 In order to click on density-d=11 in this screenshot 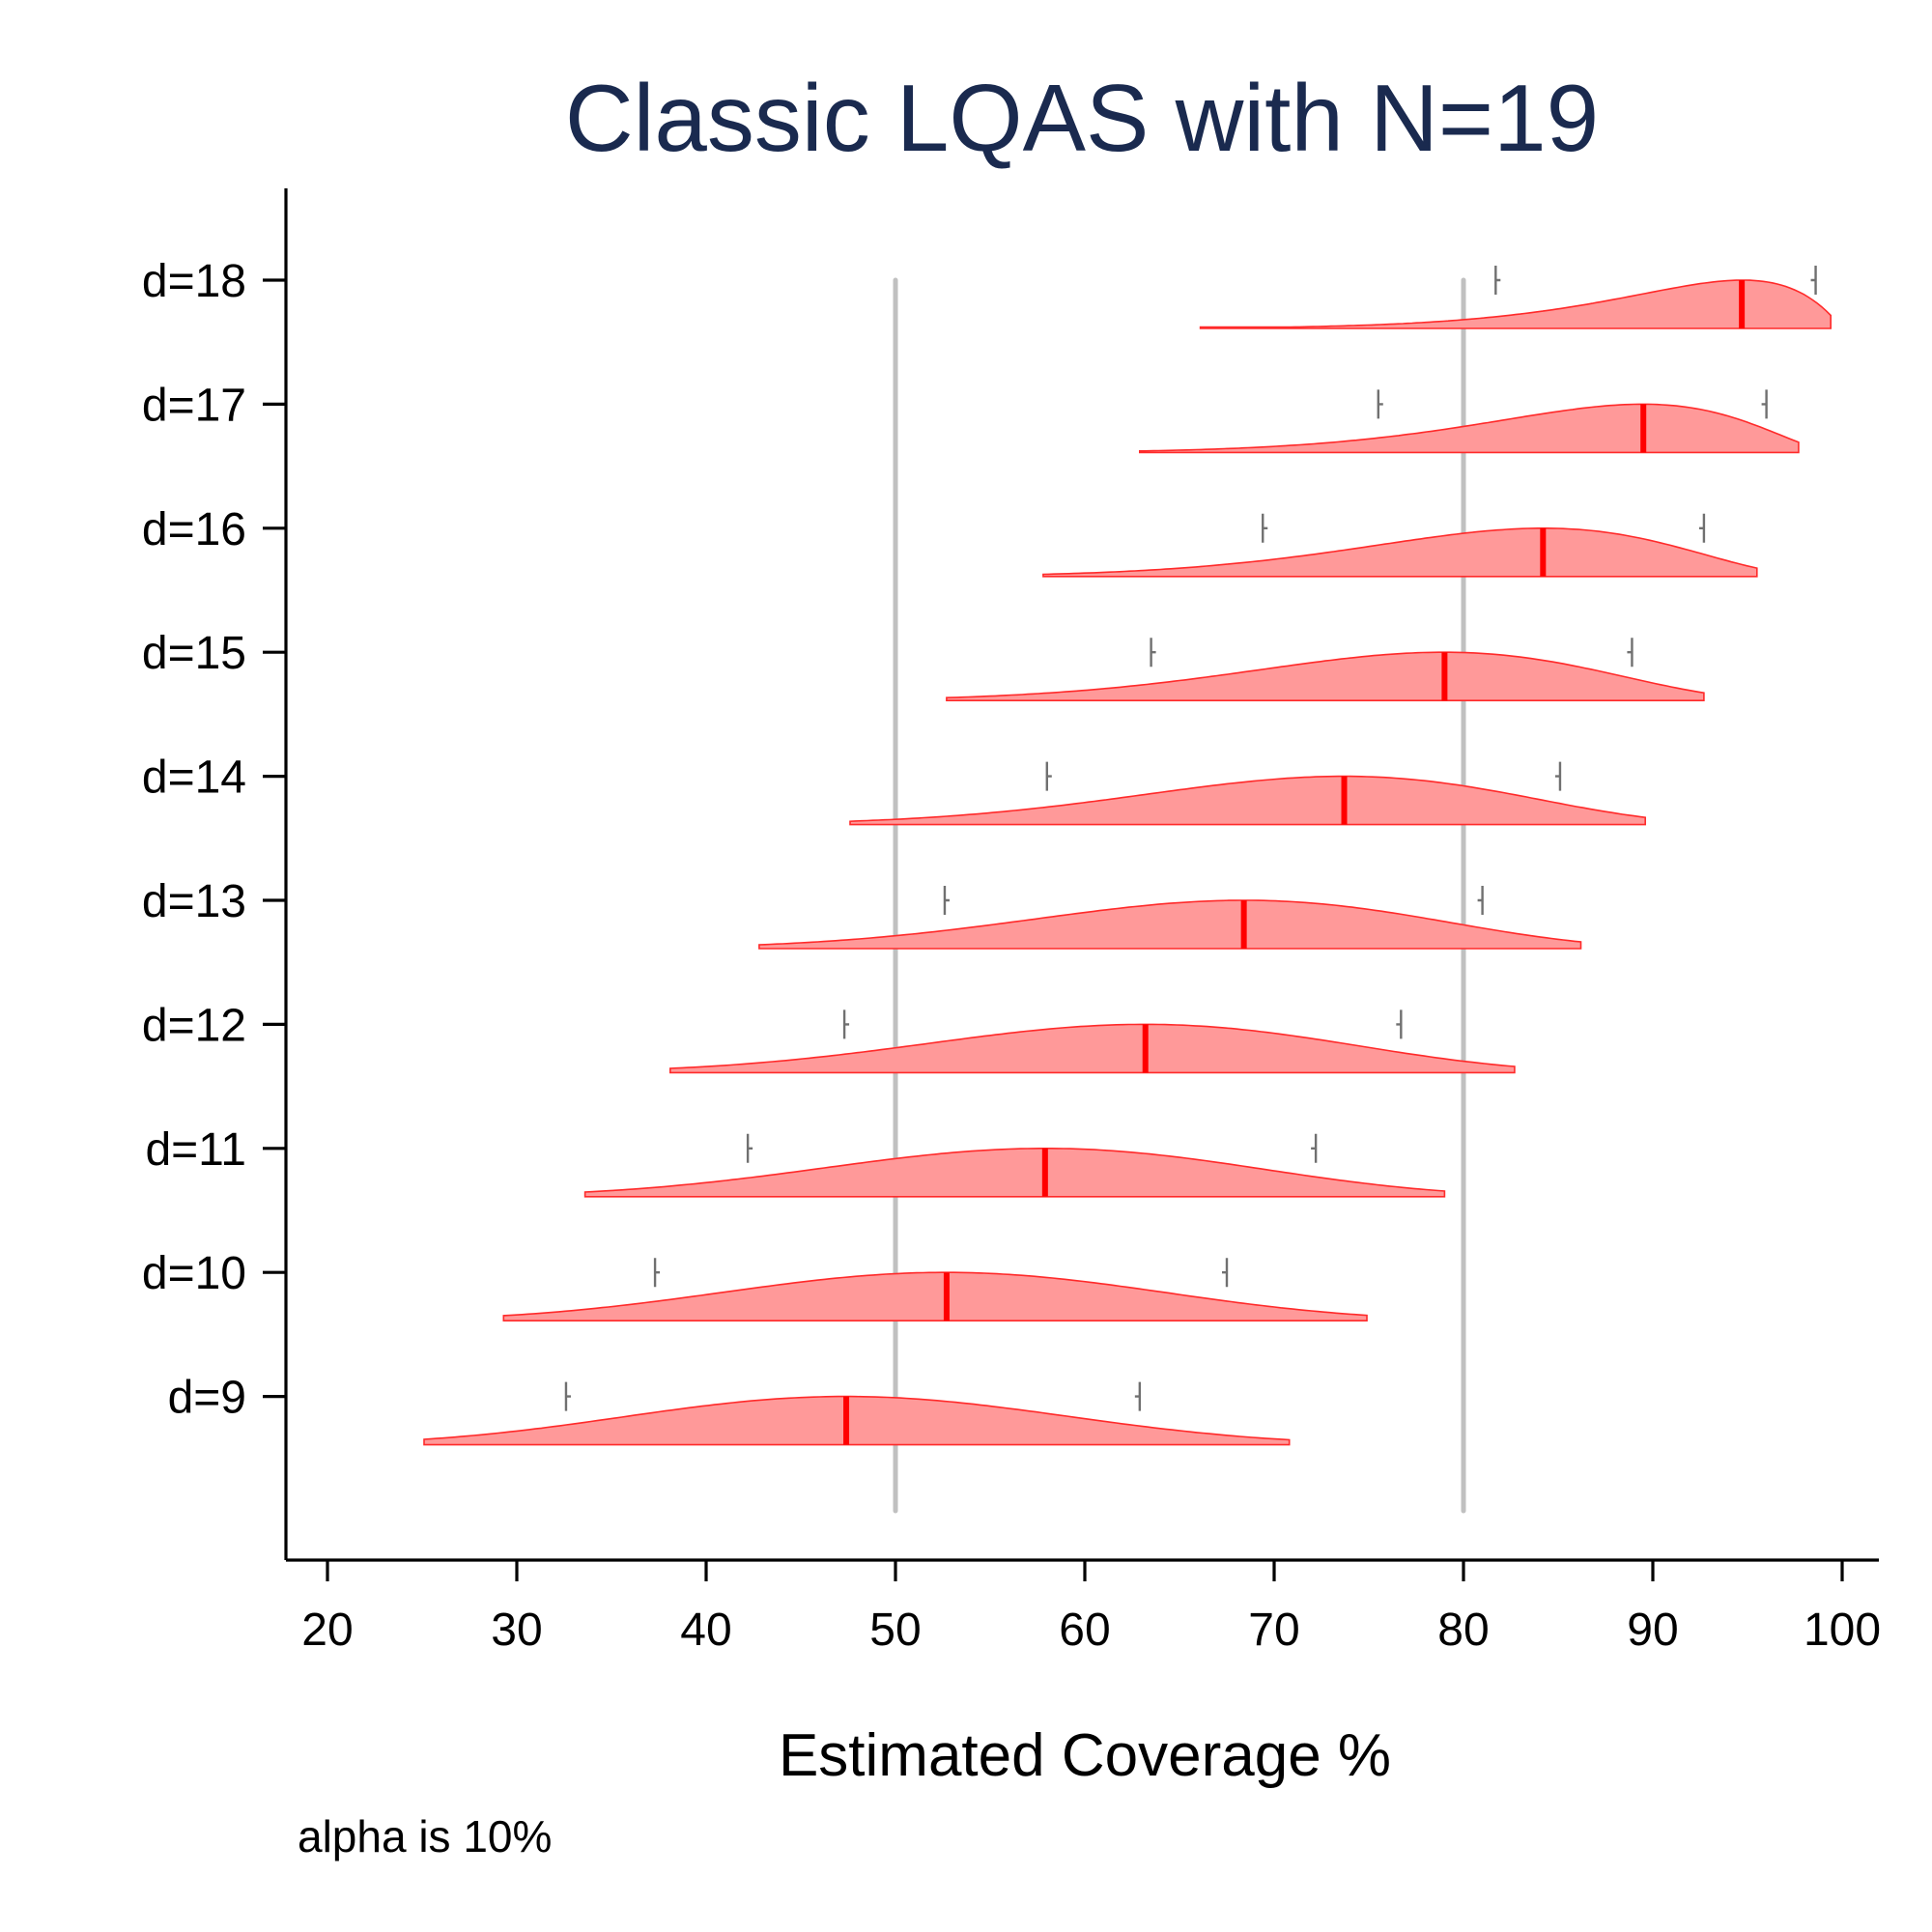, I will do `click(1014, 1173)`.